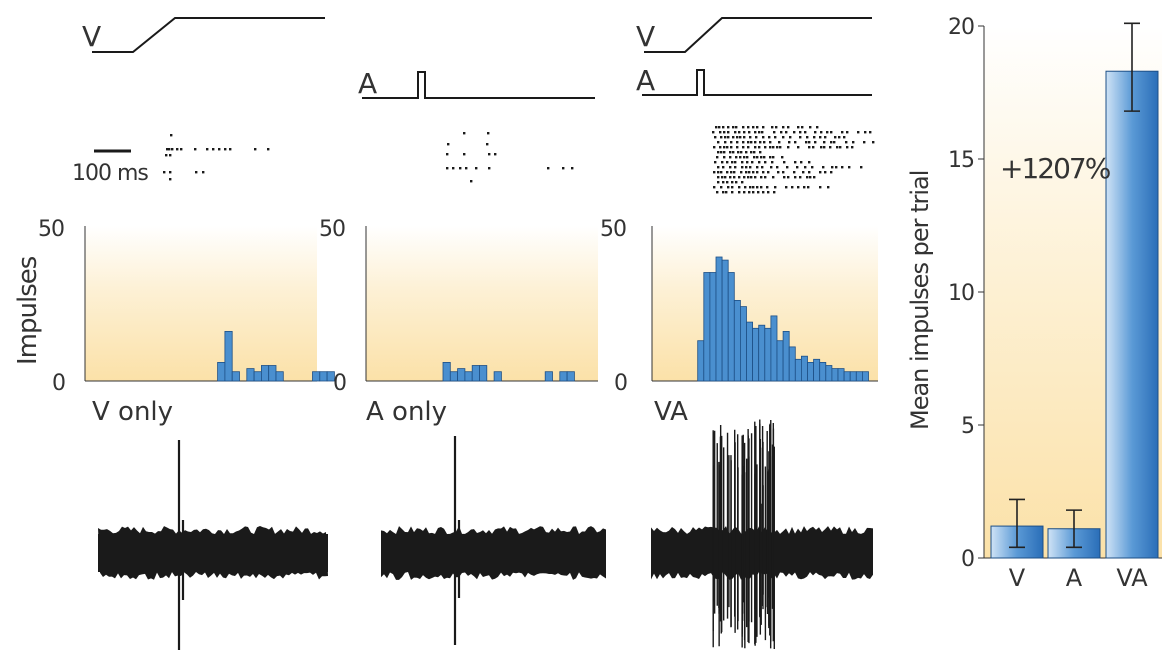 The height and width of the screenshot is (654, 1170). I want to click on summary-bar, so click(1132, 314).